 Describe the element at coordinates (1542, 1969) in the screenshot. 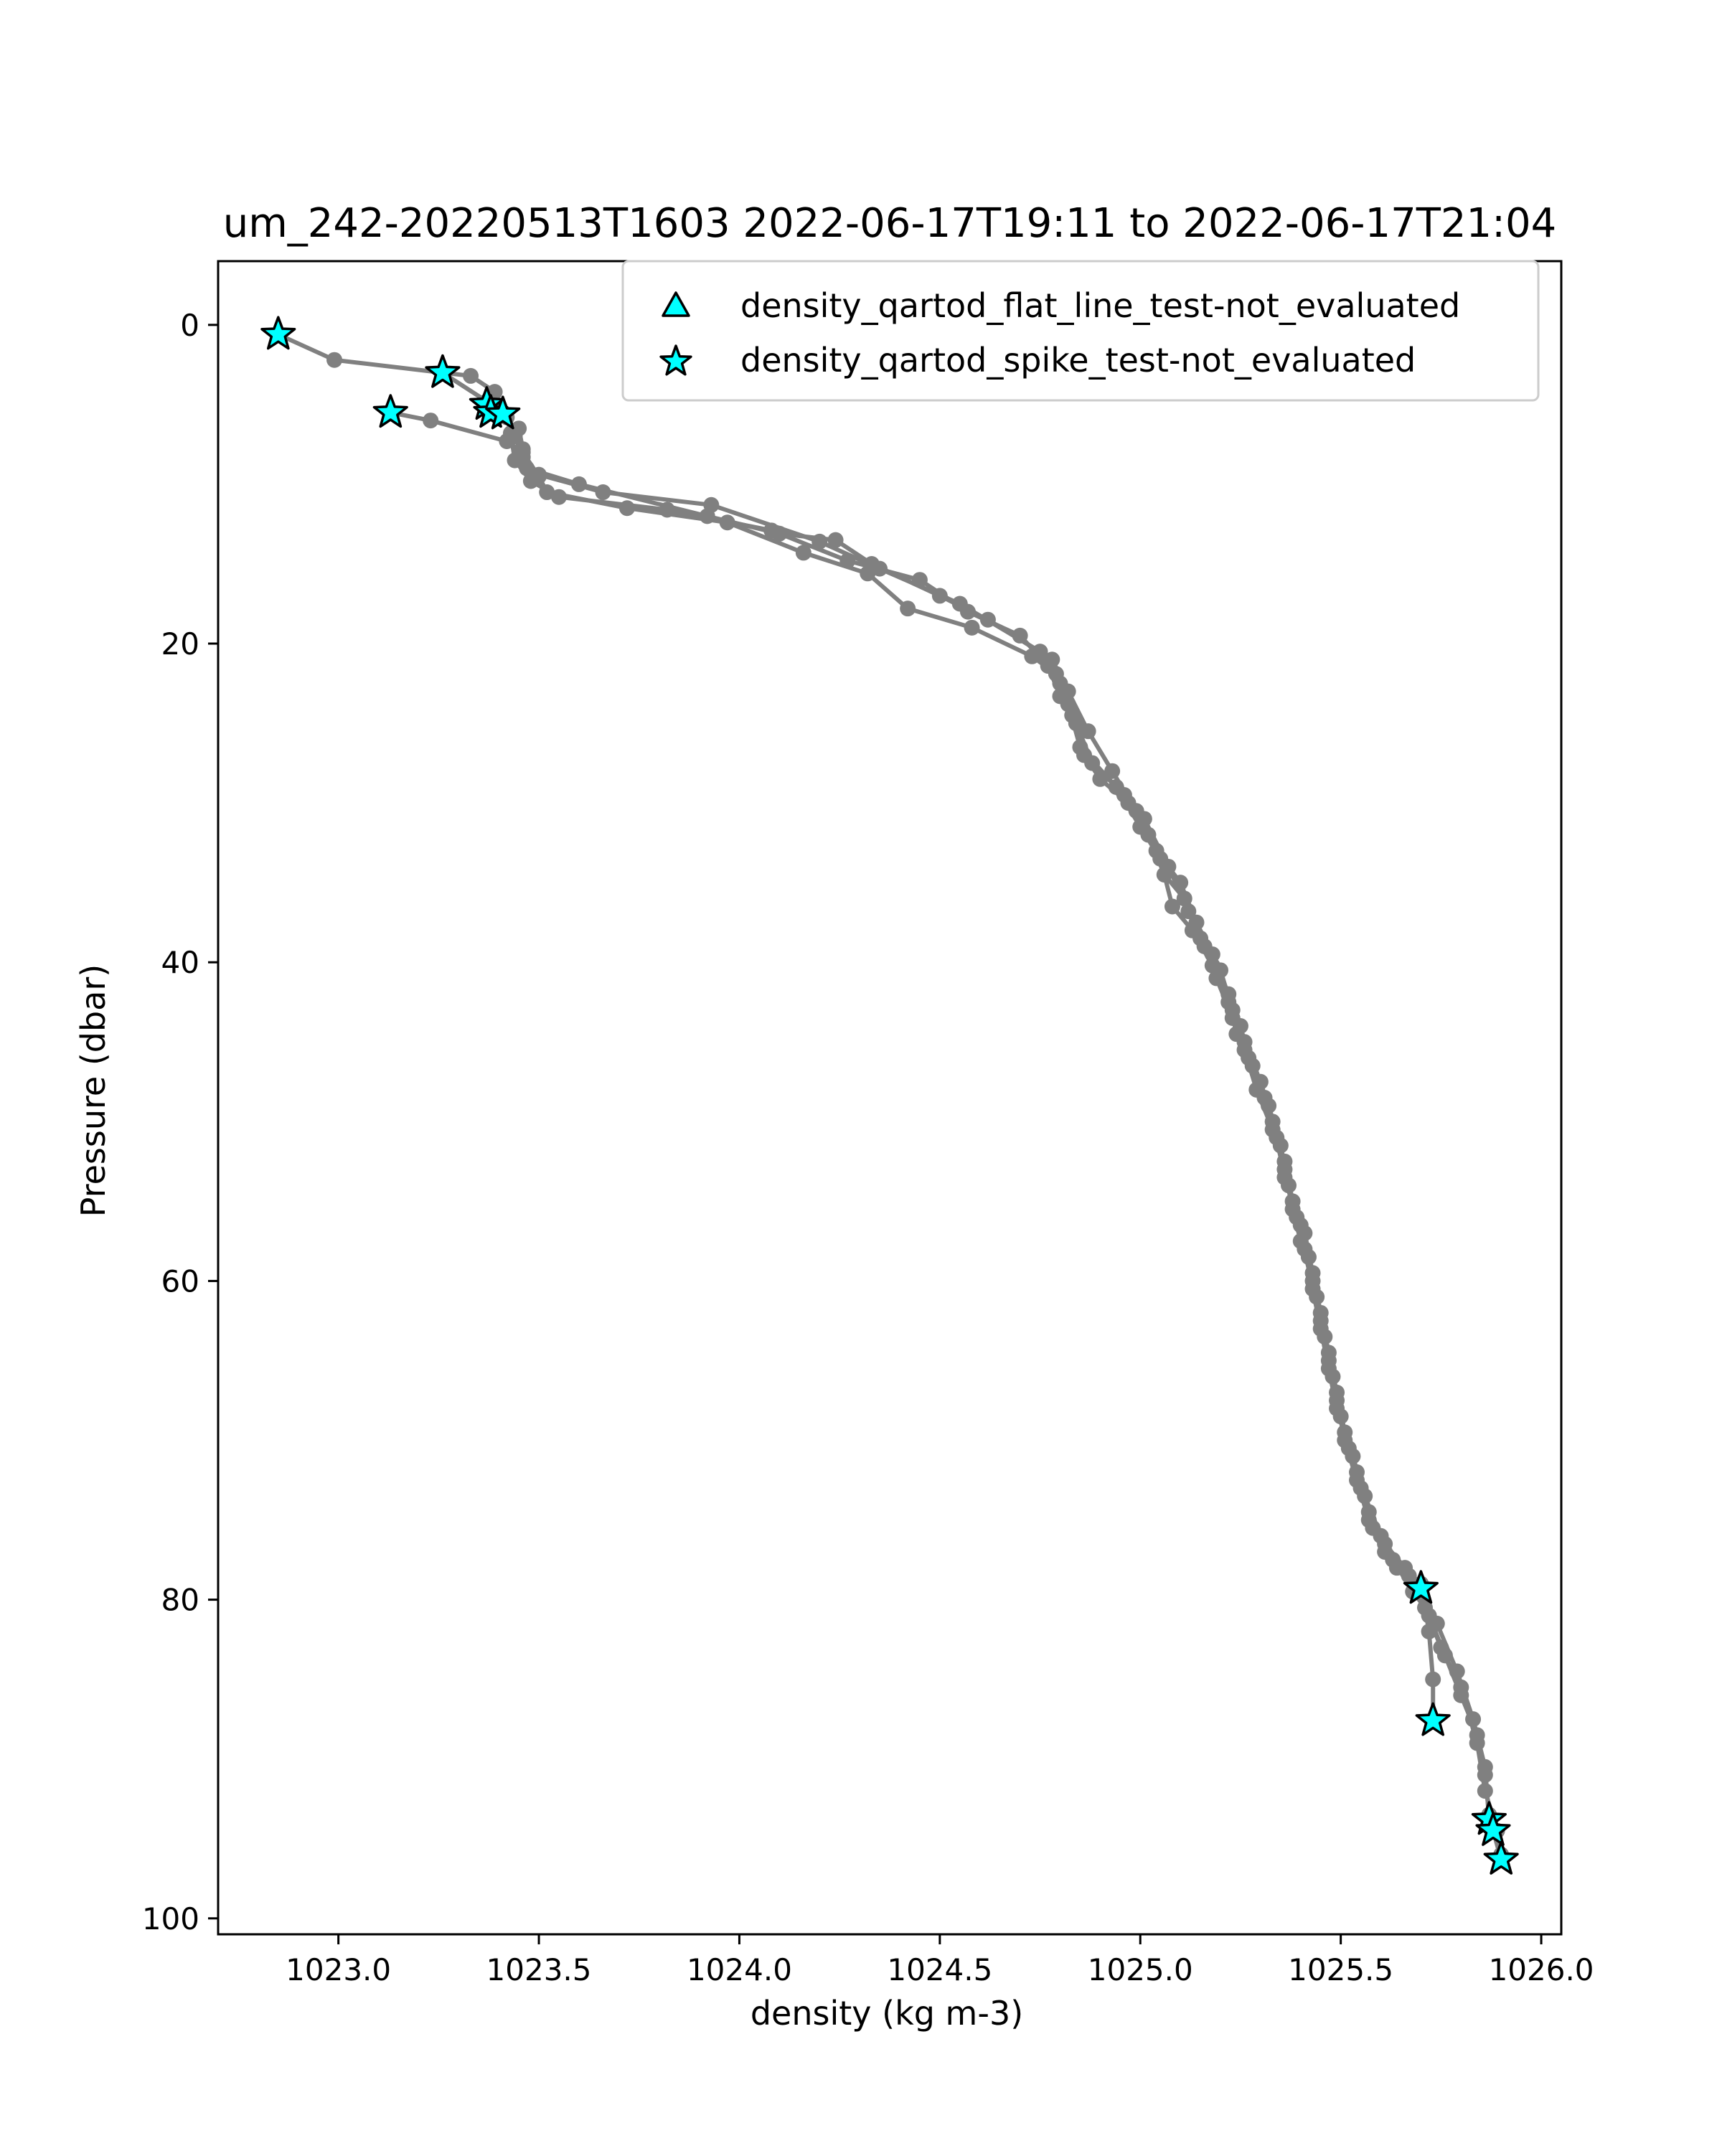

I see `x-tick-label: 1026.0` at that location.